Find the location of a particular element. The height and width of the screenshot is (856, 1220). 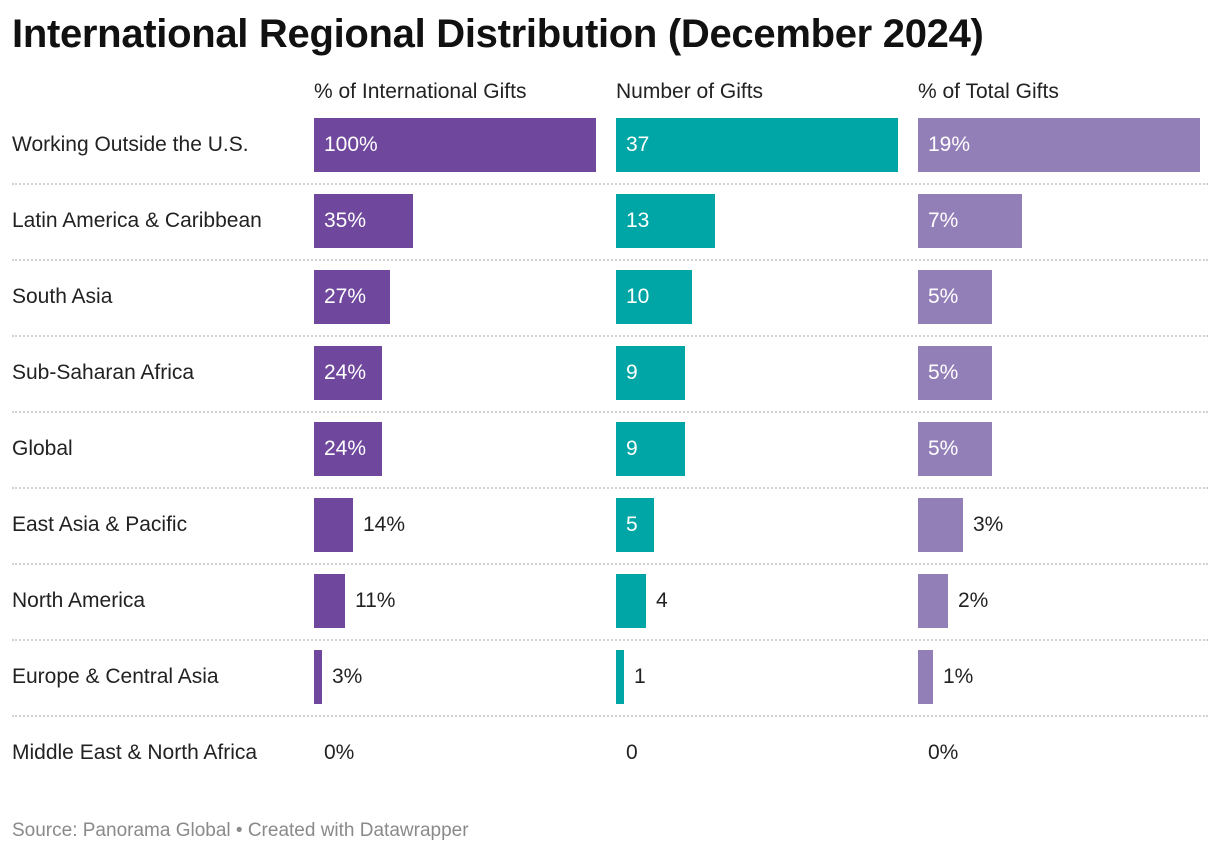

row-label: Middle East & North Africa is located at coordinates (135, 752).